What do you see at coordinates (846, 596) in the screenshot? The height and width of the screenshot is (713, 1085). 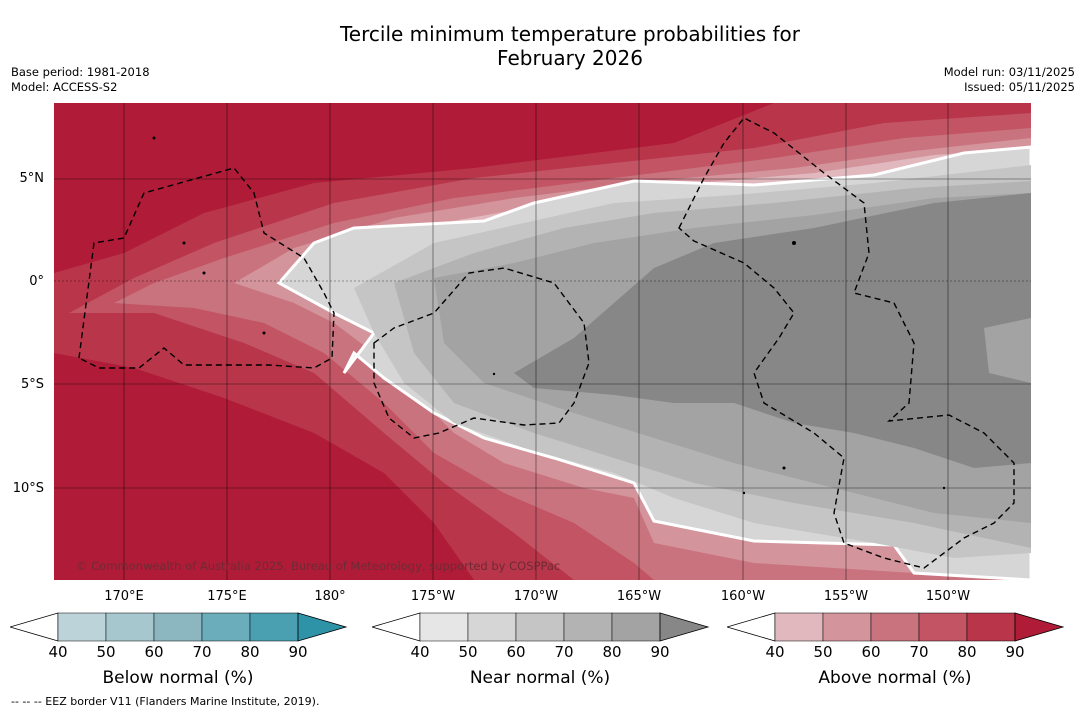 I see `lon-label-155w: 155°W` at bounding box center [846, 596].